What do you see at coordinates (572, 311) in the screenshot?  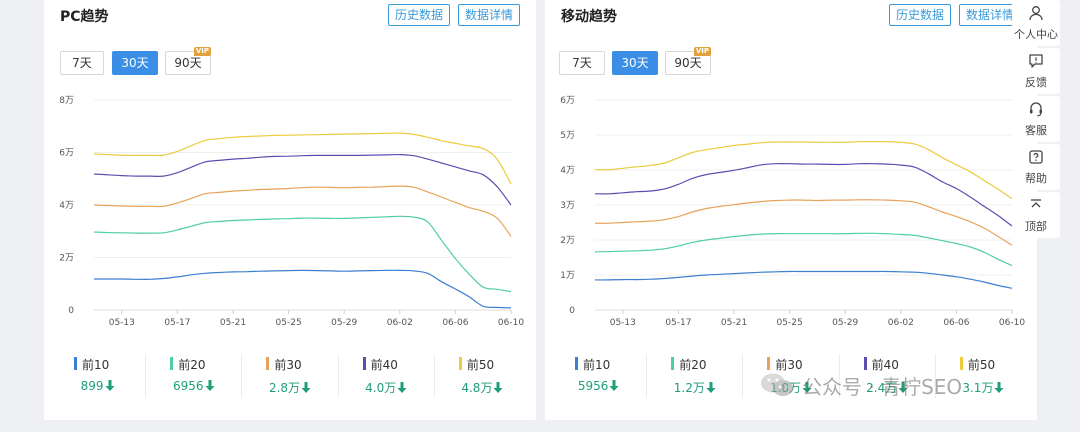 I see `y-tick-label: 0` at bounding box center [572, 311].